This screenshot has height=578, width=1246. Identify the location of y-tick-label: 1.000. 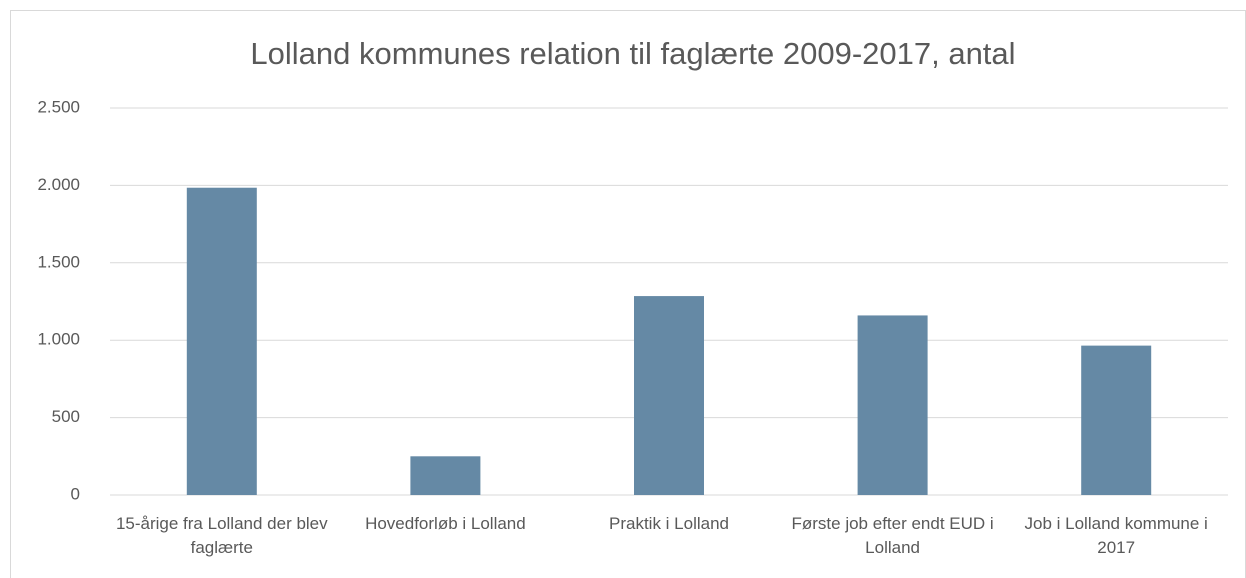
(58, 339).